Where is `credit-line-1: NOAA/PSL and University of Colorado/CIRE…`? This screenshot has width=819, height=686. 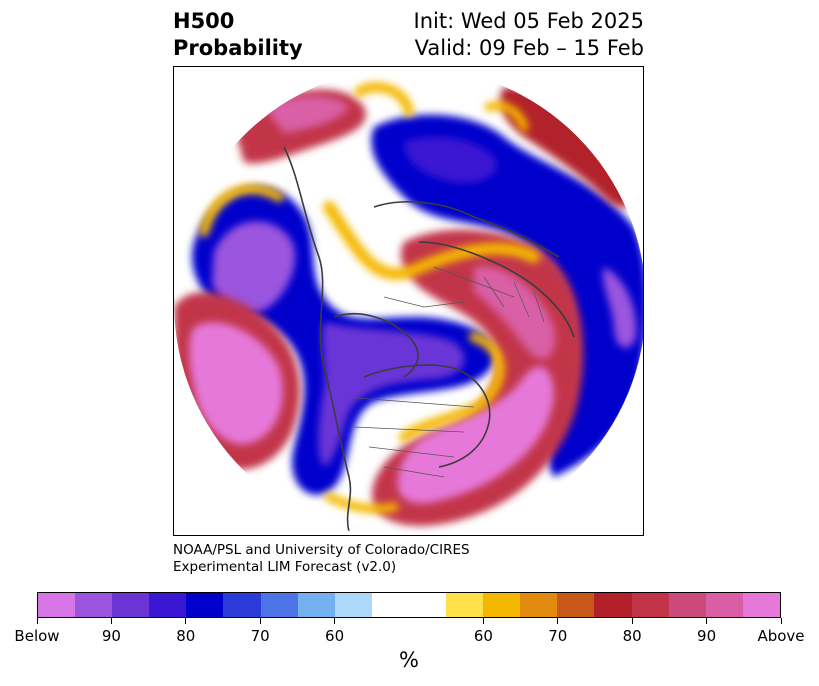 credit-line-1: NOAA/PSL and University of Colorado/CIRE… is located at coordinates (321, 550).